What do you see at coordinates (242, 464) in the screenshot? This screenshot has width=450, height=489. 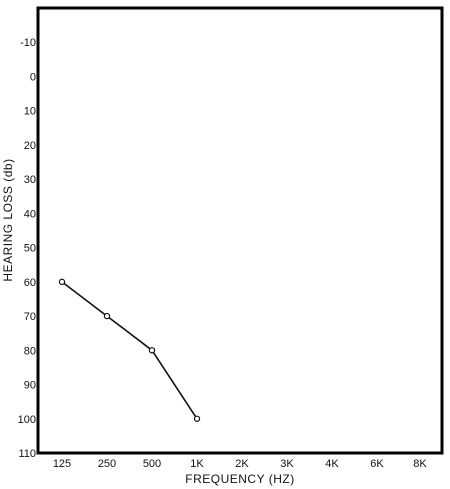 I see `x-tick-label-2K: 2K` at bounding box center [242, 464].